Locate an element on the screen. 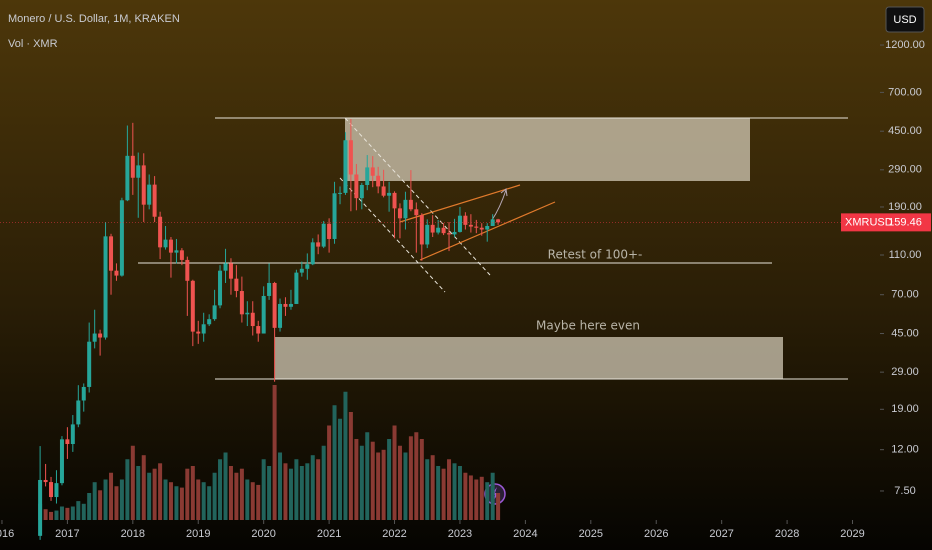 The width and height of the screenshot is (932, 550). currency-button is located at coordinates (905, 19).